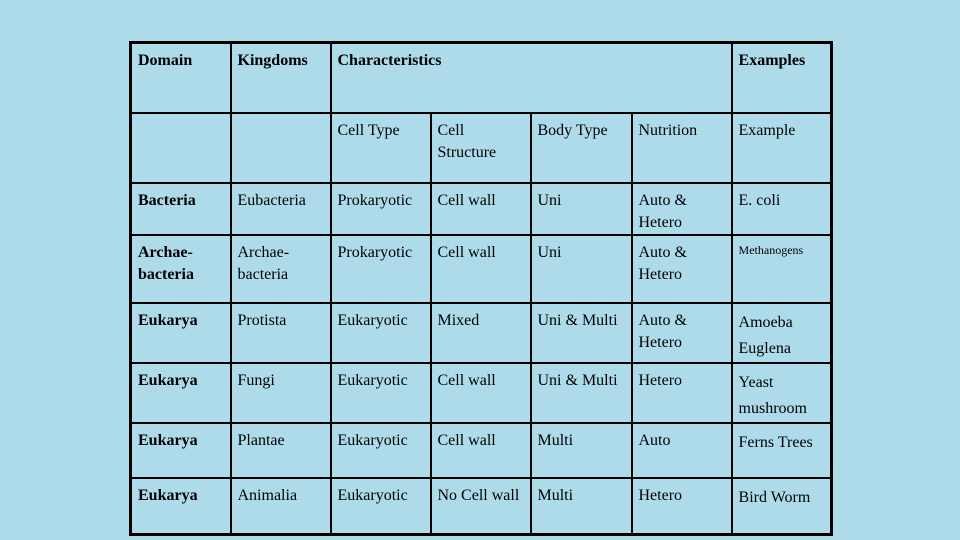 This screenshot has height=540, width=960. What do you see at coordinates (681, 147) in the screenshot?
I see `header-nutrition: Nutrition` at bounding box center [681, 147].